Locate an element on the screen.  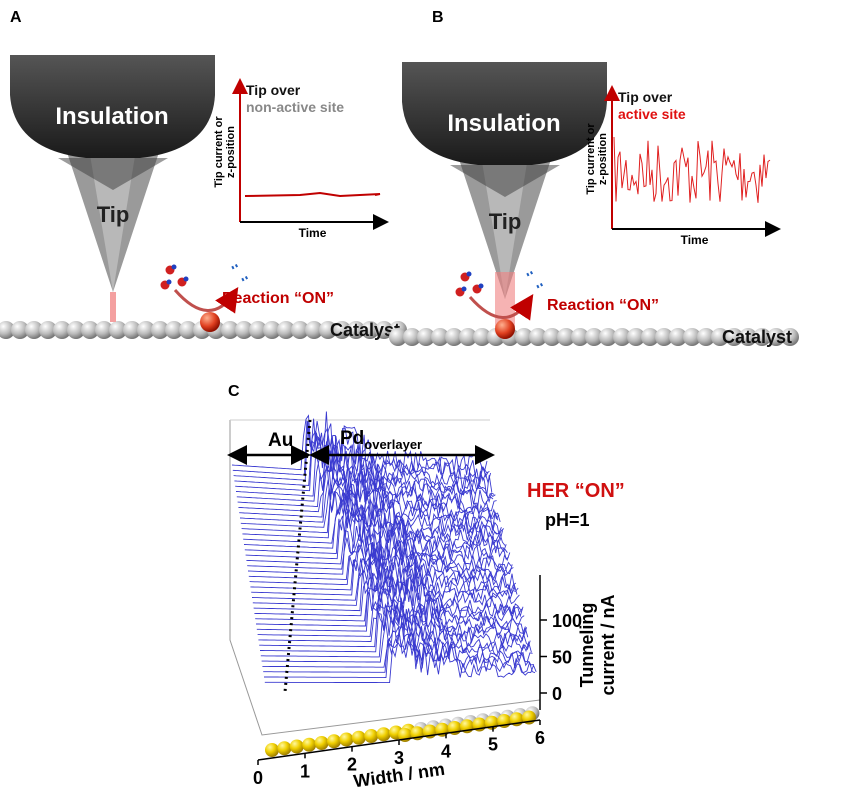
tip-label: Tip is located at coordinates (505, 221).